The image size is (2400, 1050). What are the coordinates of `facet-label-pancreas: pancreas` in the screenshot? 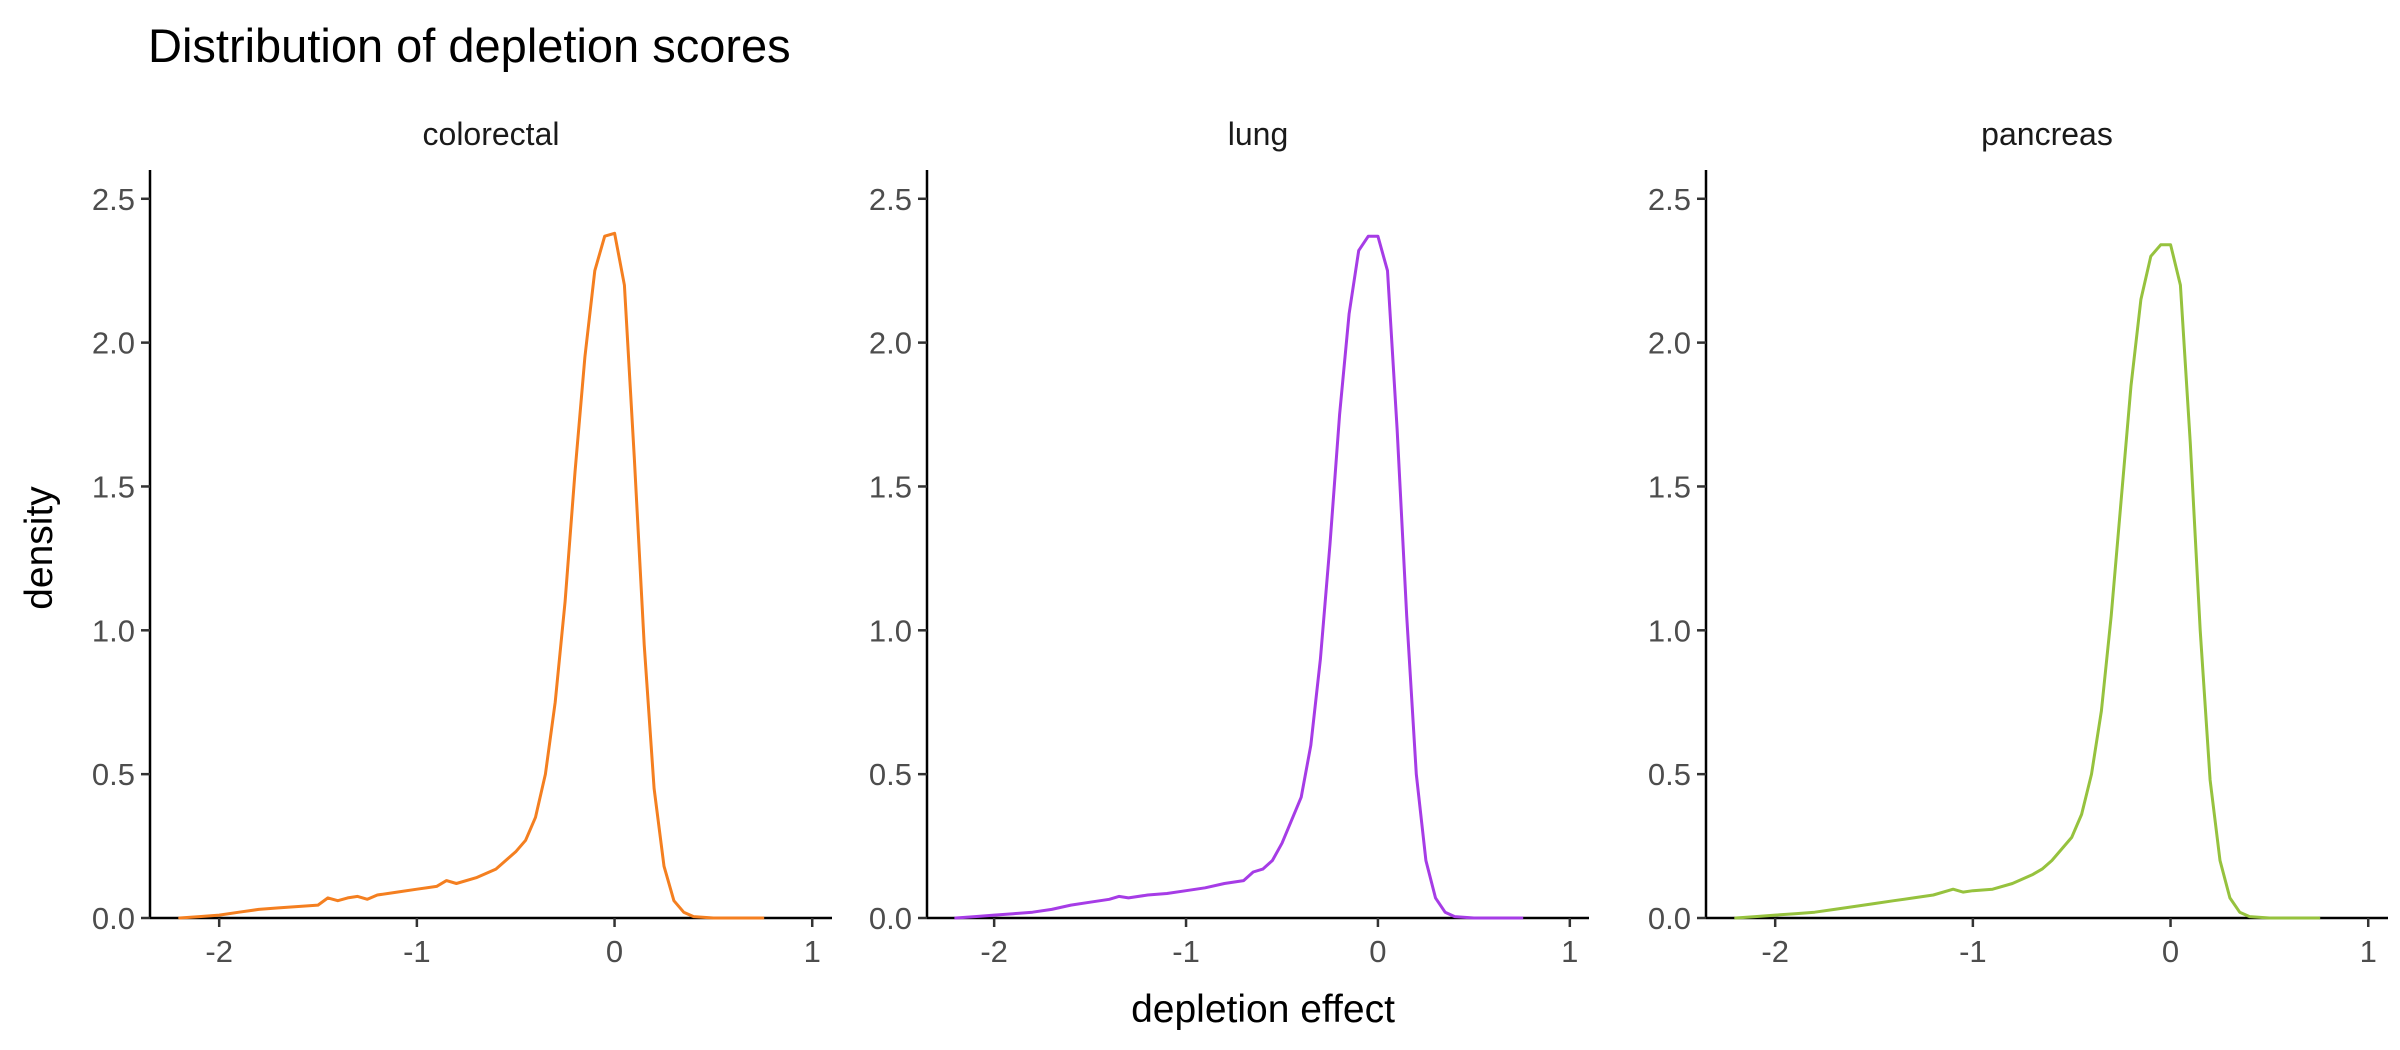 It's located at (2047, 134).